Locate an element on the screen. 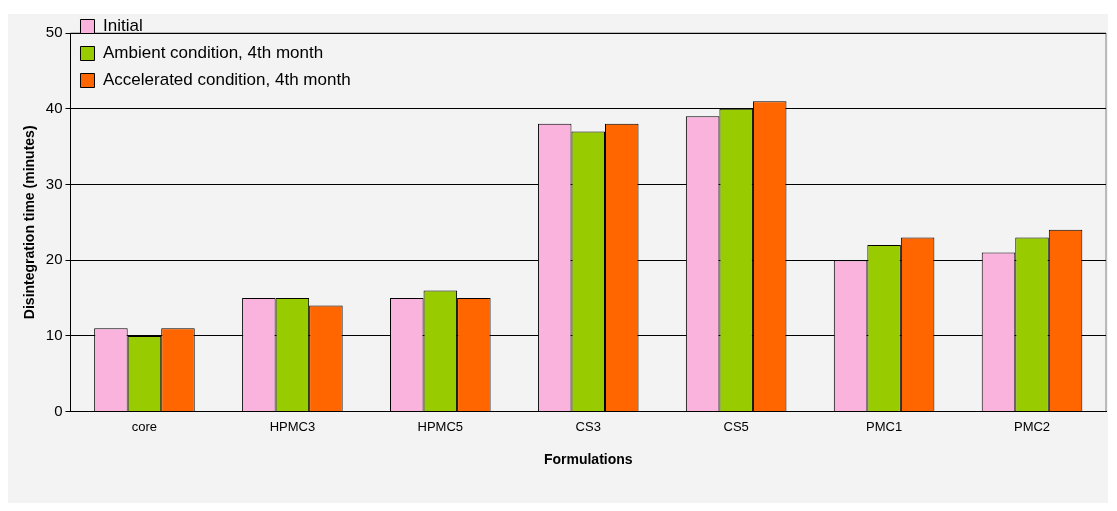  y-tick-label: 10 is located at coordinates (54, 335).